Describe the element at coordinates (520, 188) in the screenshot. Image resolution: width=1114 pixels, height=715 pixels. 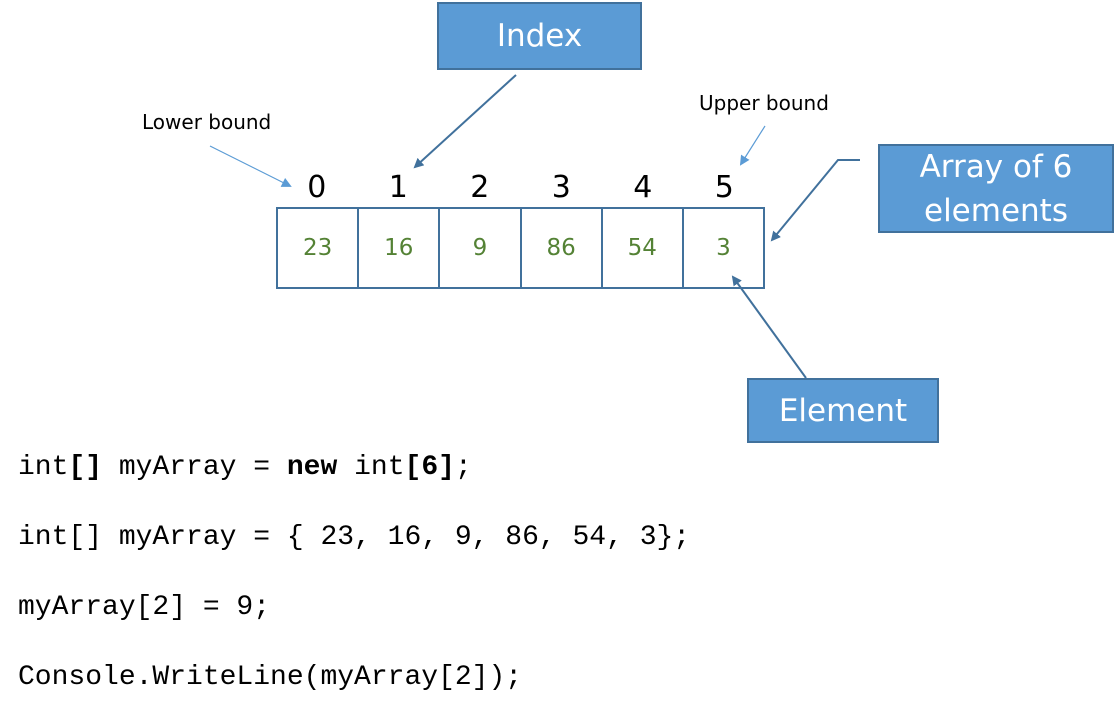
I see `index-row: 0 1 2 3 4 5` at that location.